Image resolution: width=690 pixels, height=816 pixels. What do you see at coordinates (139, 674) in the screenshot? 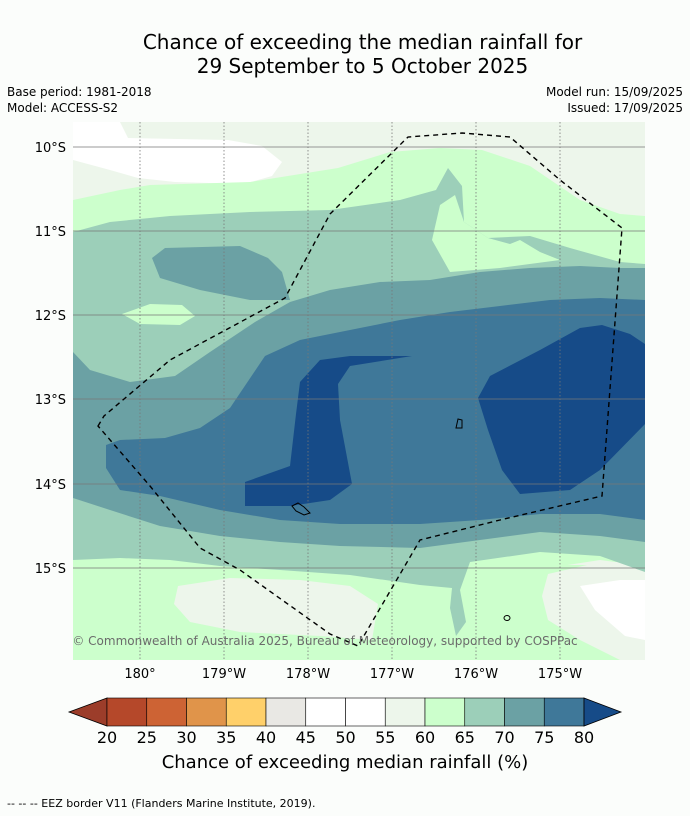
I see `lon-label-180: 180°` at bounding box center [139, 674].